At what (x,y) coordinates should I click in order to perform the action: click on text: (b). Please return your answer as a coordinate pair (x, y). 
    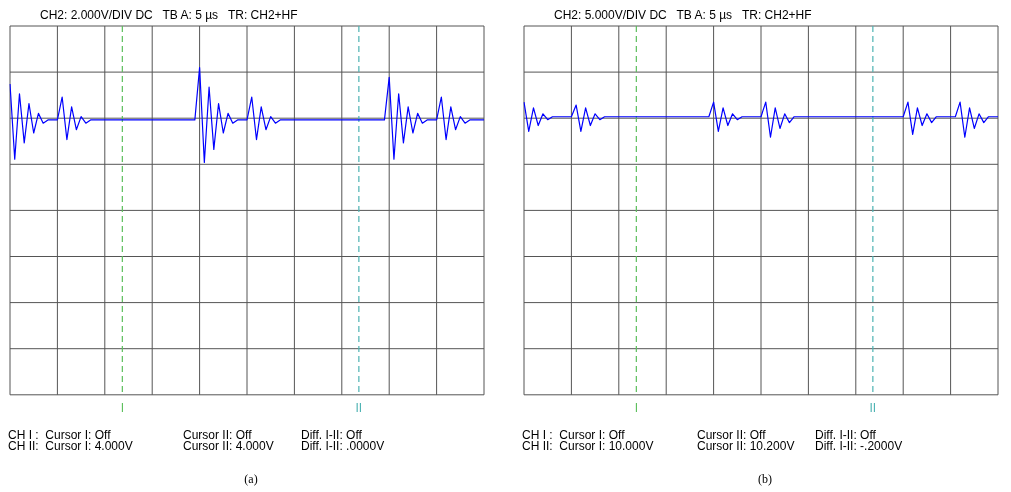
    Looking at the image, I should click on (765, 479).